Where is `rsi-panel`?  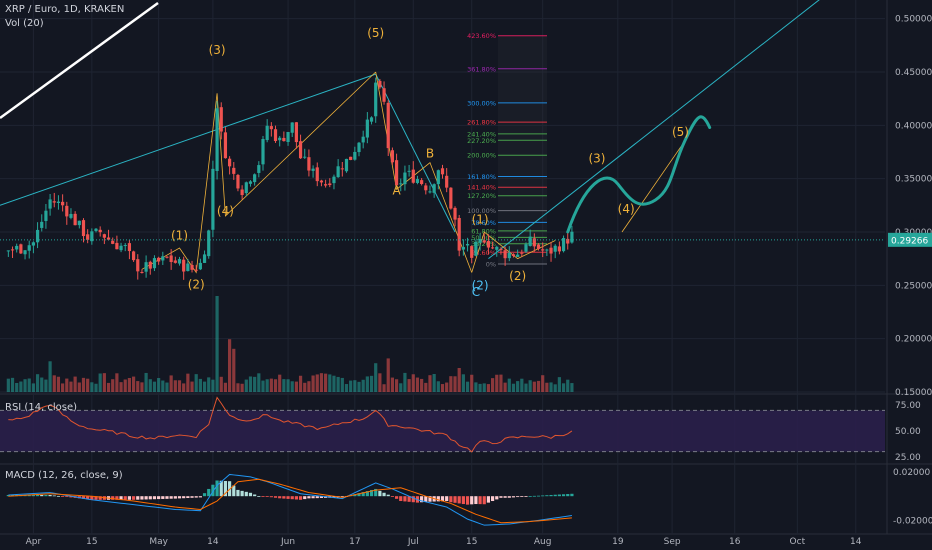
rsi-panel is located at coordinates (442, 424).